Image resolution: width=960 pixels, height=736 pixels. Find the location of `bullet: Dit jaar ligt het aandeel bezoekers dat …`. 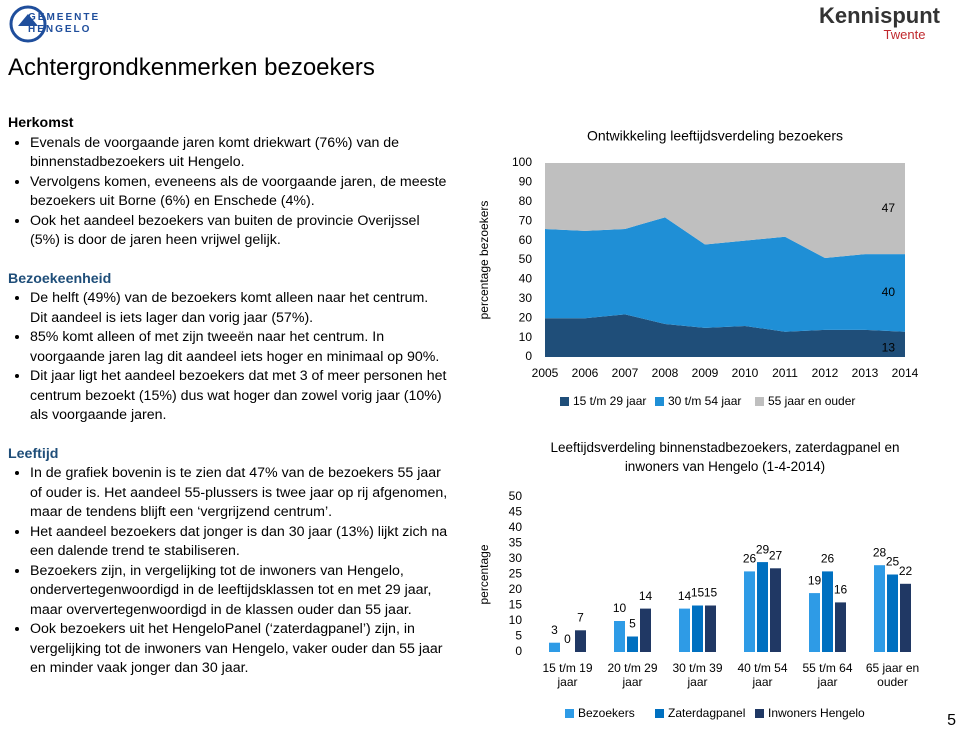

bullet: Dit jaar ligt het aandeel bezoekers dat … is located at coordinates (239, 396).